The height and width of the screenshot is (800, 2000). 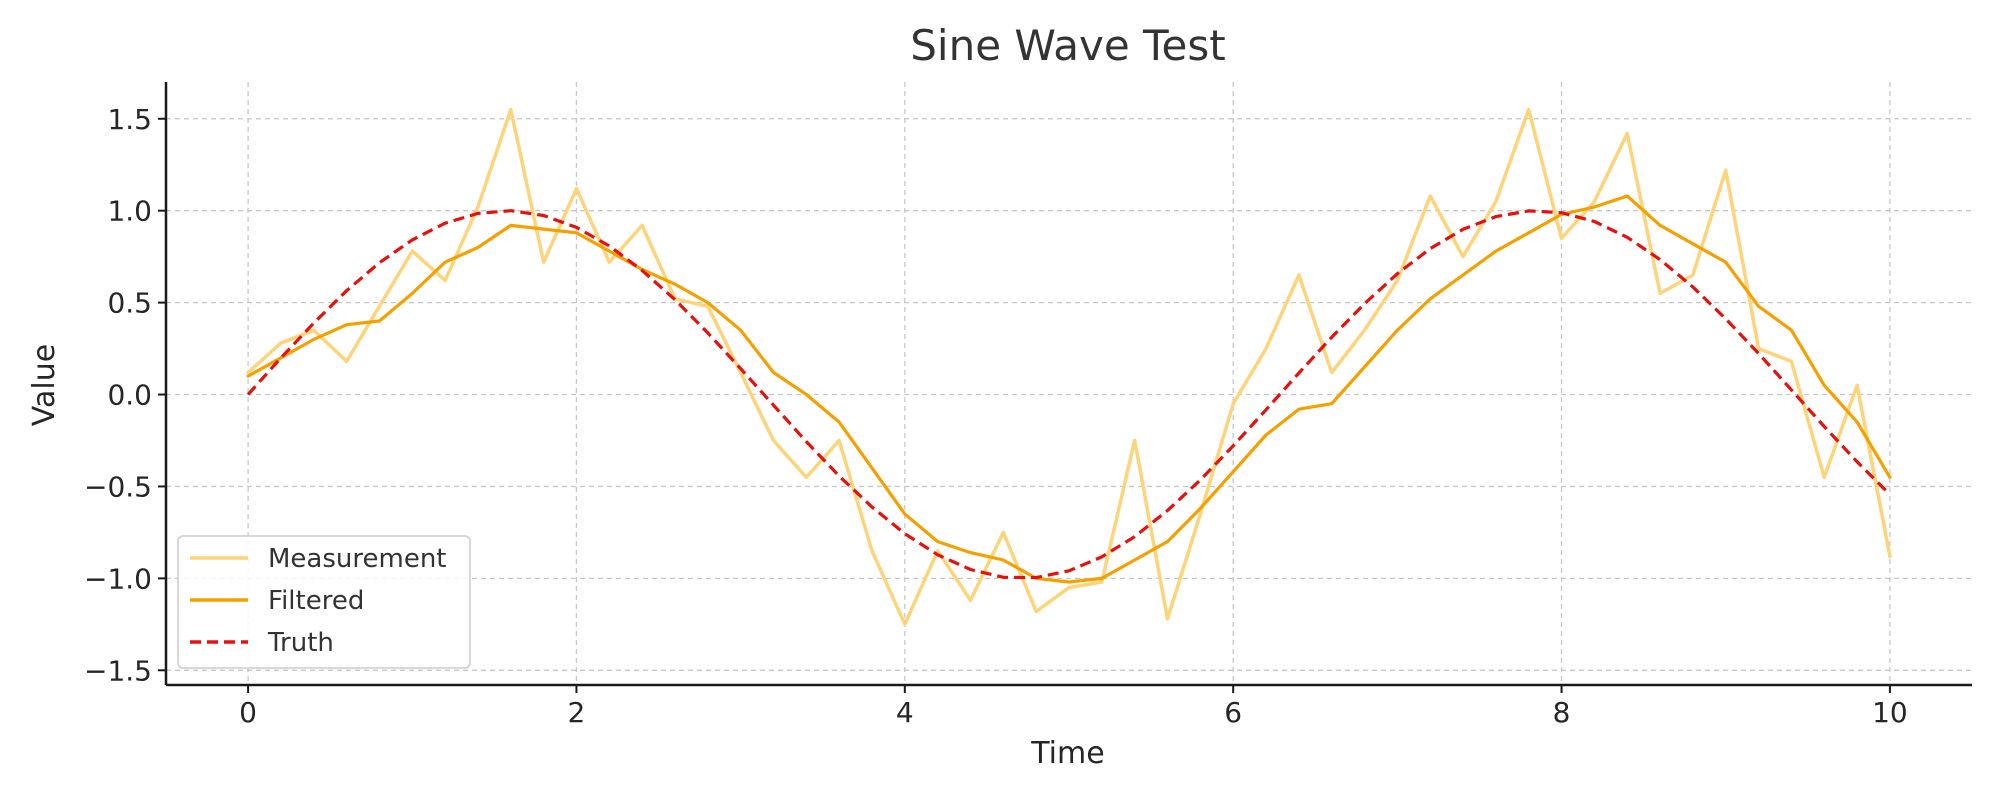 What do you see at coordinates (129, 211) in the screenshot?
I see `y-tick-label: 1.0` at bounding box center [129, 211].